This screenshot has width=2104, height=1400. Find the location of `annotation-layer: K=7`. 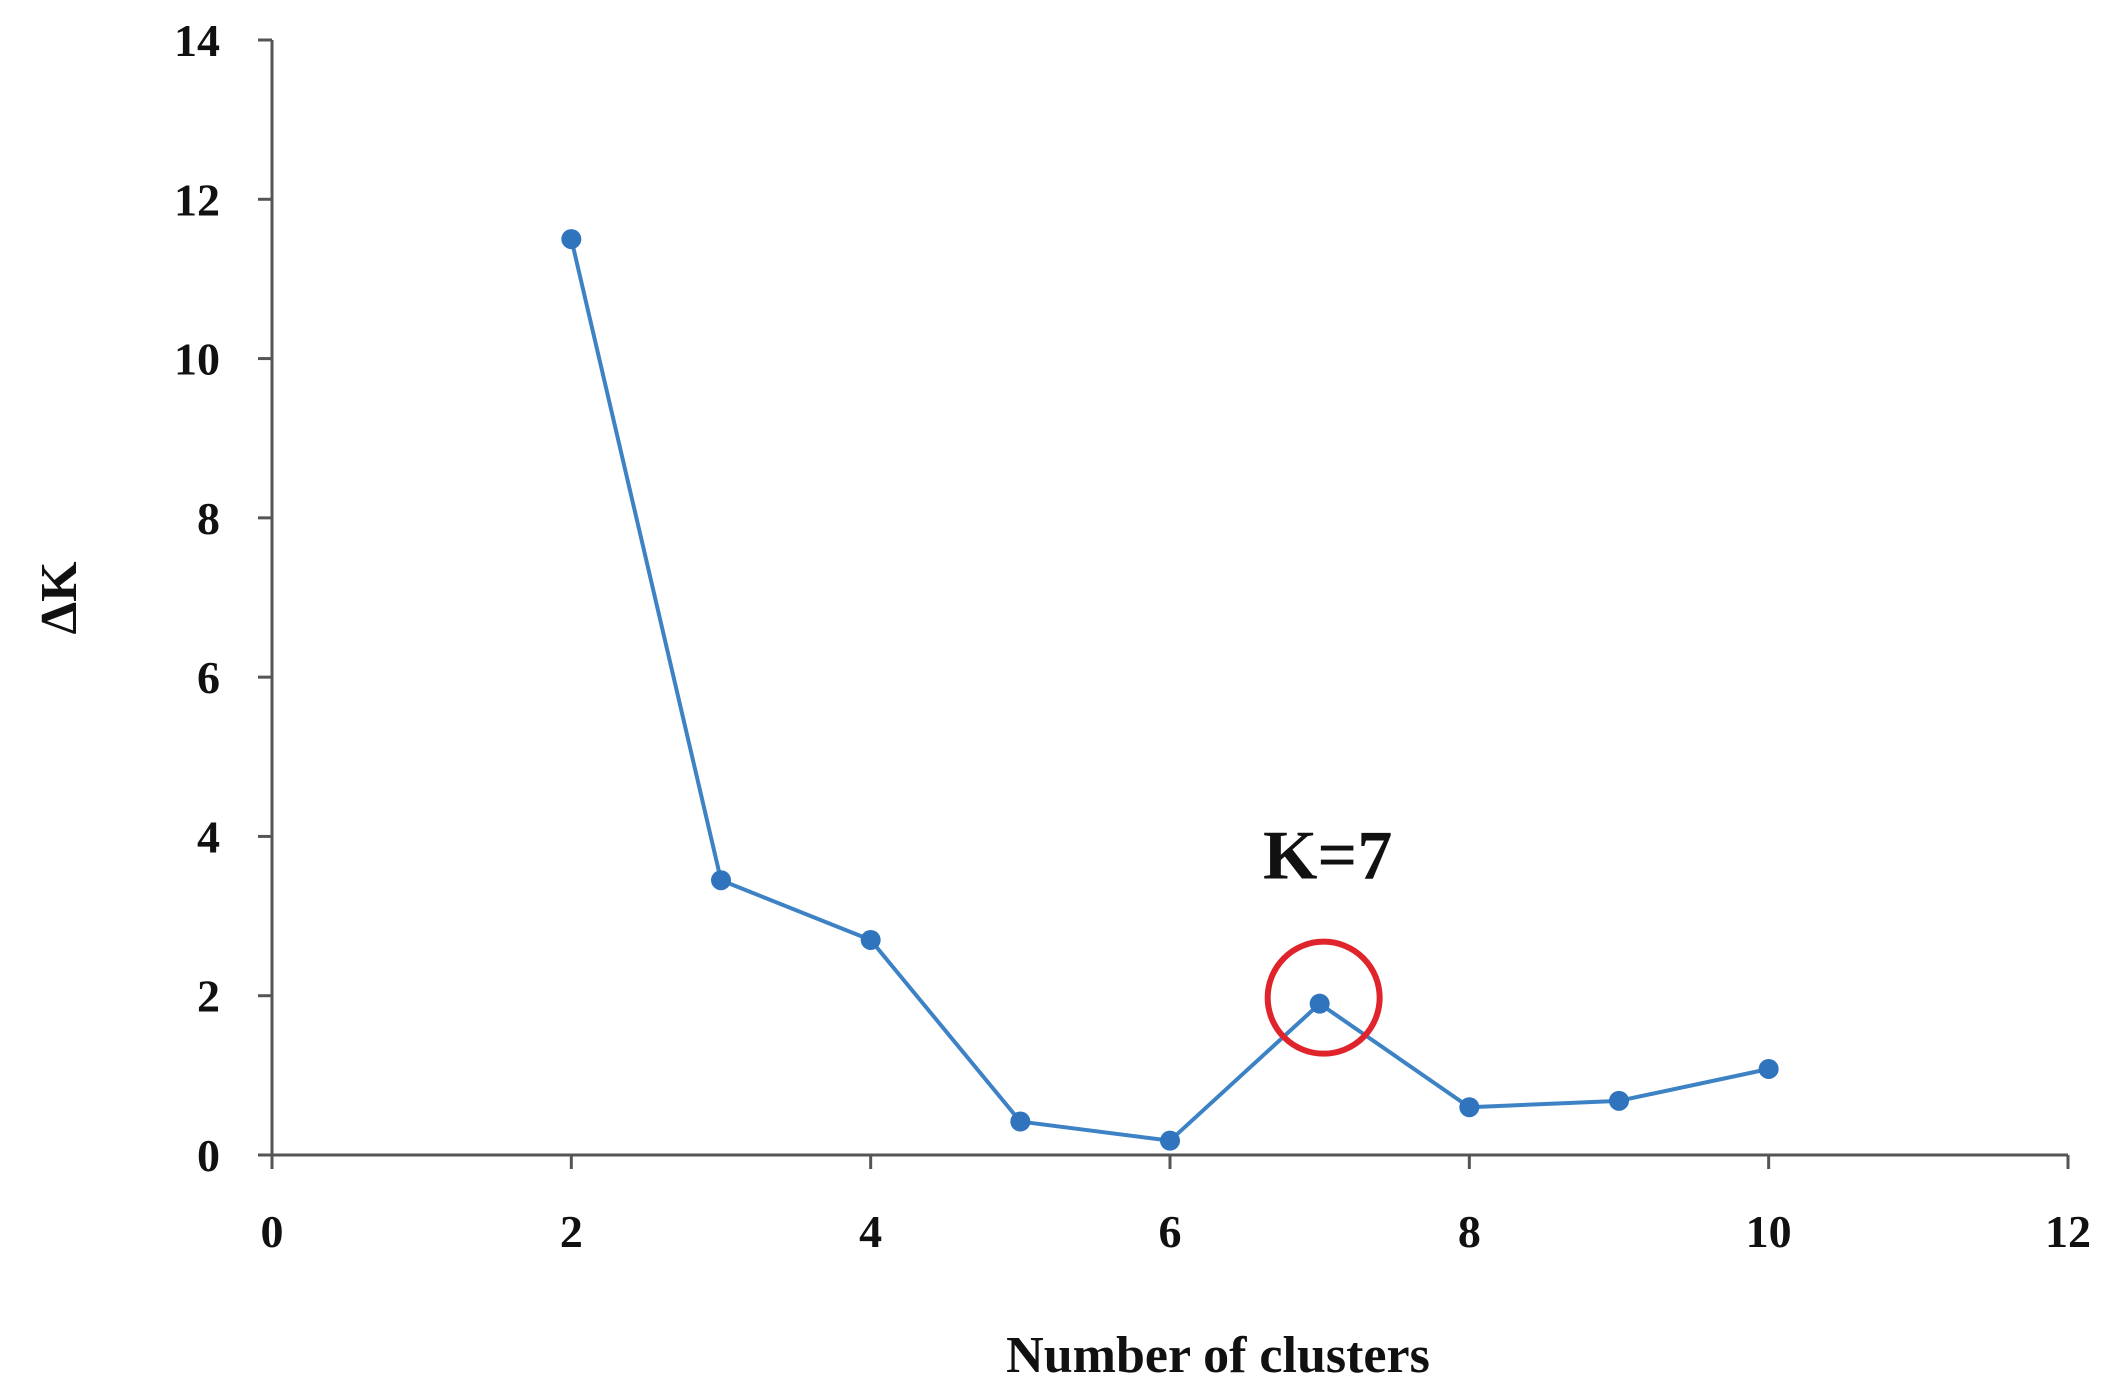

annotation-layer: K=7 is located at coordinates (1327, 937).